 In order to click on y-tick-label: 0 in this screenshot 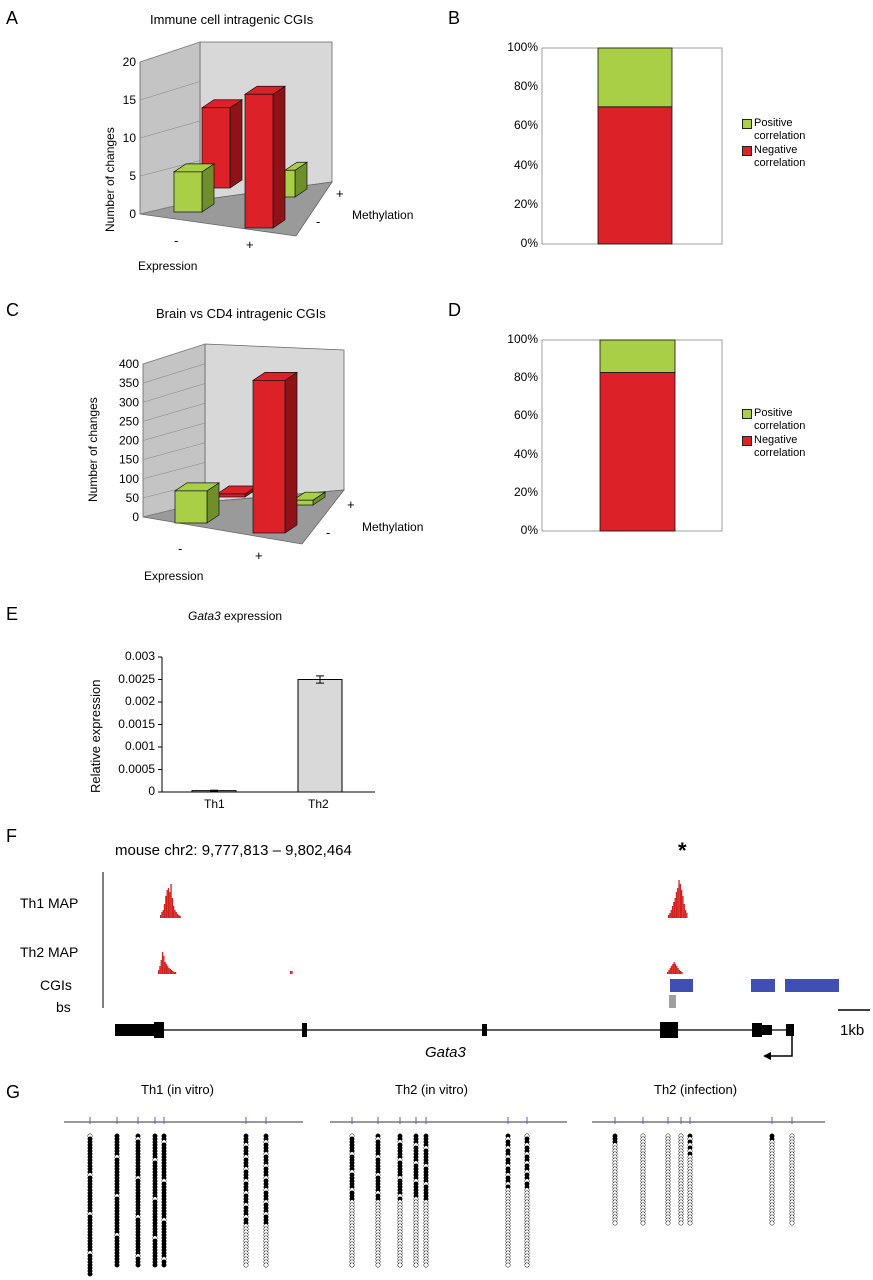, I will do `click(135, 517)`.